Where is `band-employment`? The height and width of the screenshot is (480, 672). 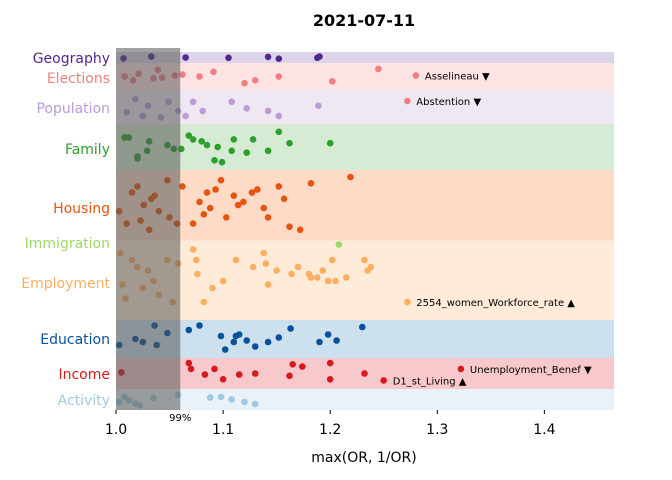
band-employment is located at coordinates (365, 281).